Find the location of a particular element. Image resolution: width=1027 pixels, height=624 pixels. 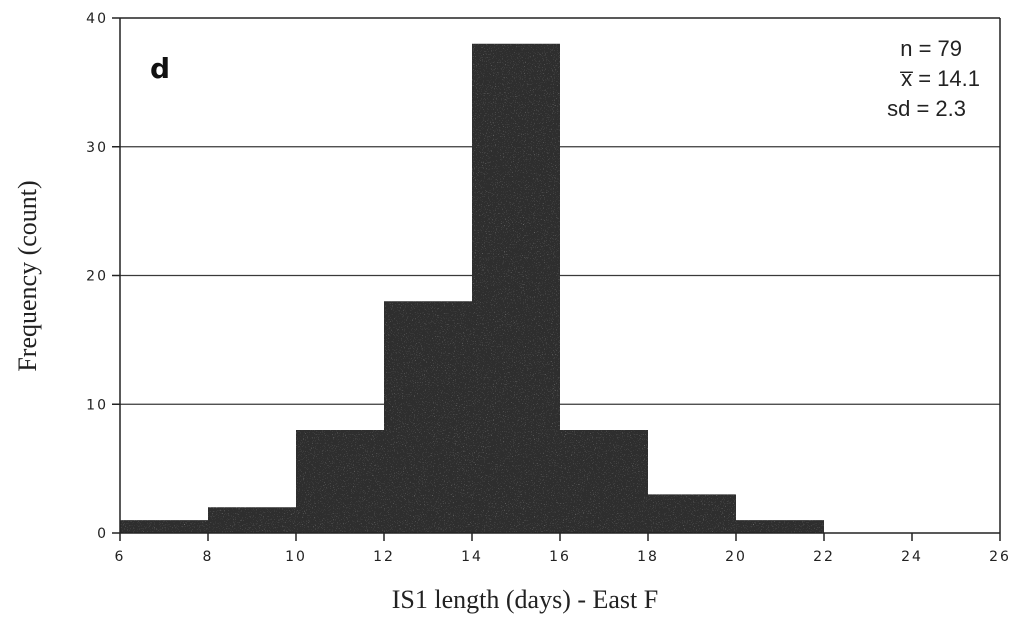

summary-statistics: n = 79 x̅ = 14.1 sd = 2.3 is located at coordinates (933, 78).